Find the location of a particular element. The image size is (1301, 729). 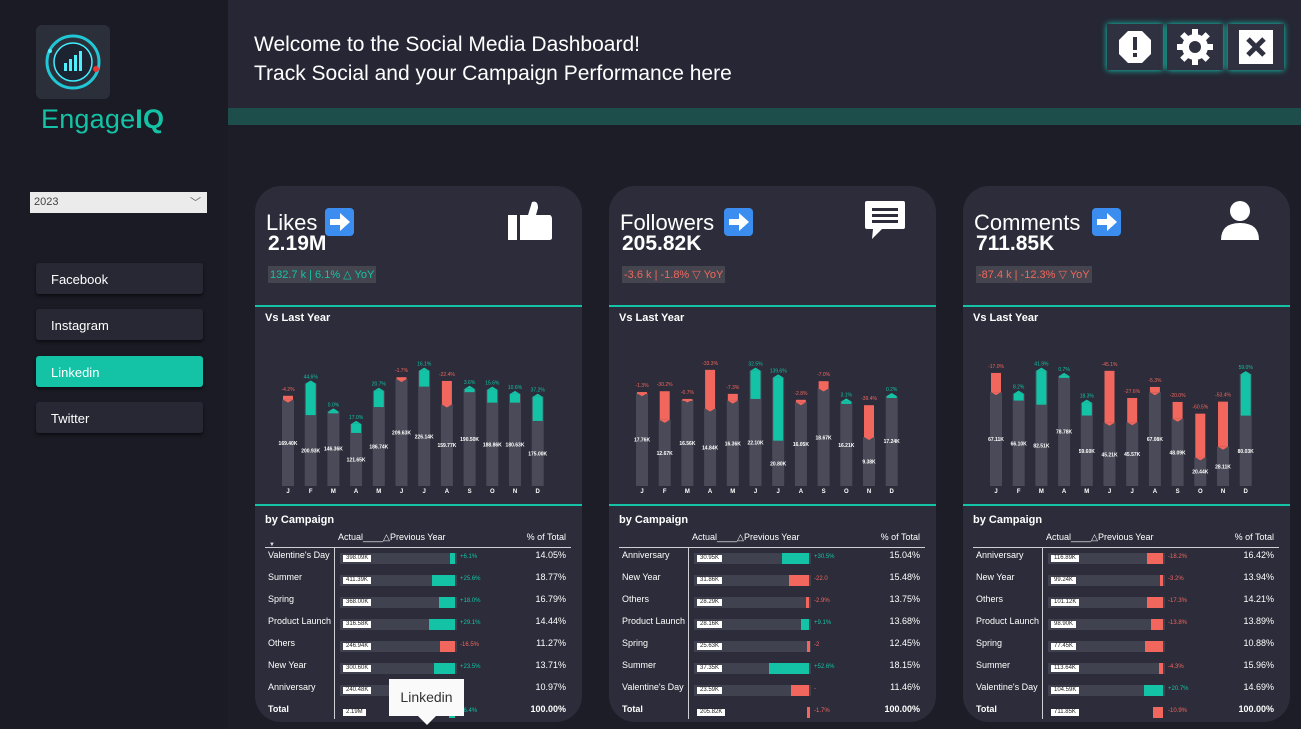

nav-linkedin-button: Linkedin is located at coordinates (119, 371).